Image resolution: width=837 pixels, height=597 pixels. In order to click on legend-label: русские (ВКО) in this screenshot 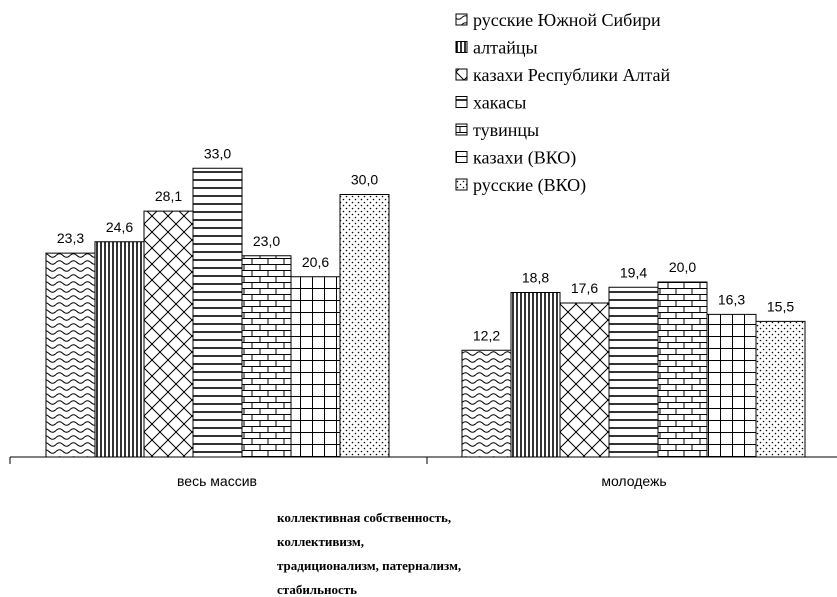, I will do `click(529, 185)`.